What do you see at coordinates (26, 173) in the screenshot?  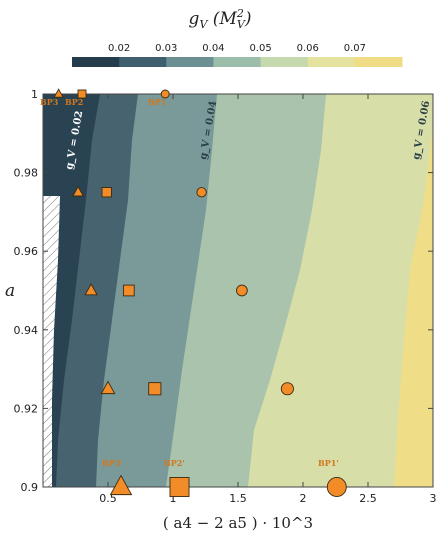 I see `y-tick-label: 0.98` at bounding box center [26, 173].